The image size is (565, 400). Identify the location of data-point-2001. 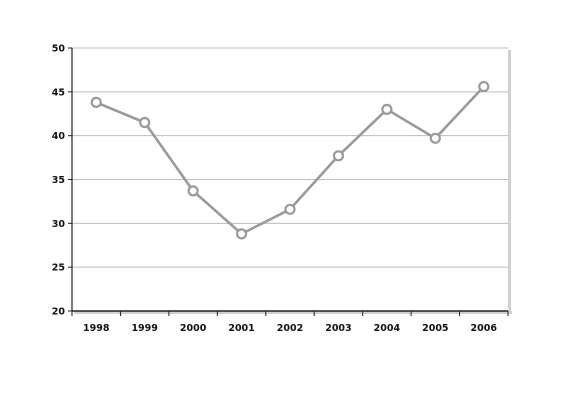
(241, 234).